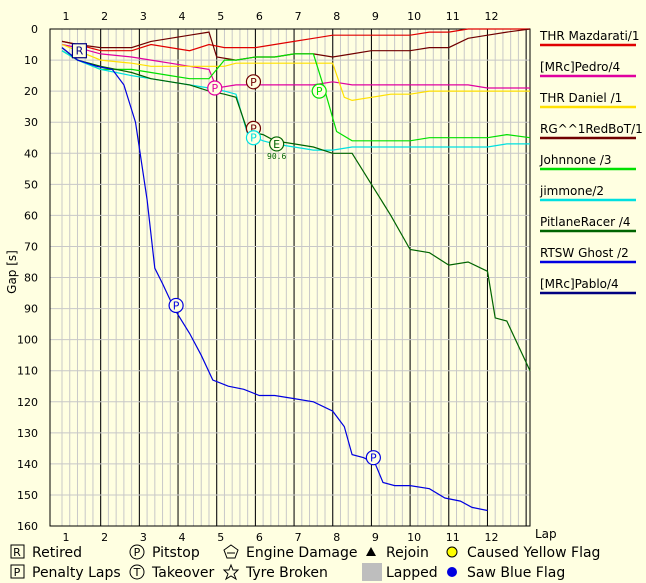 This screenshot has width=646, height=583. I want to click on lapped-icon, so click(372, 572).